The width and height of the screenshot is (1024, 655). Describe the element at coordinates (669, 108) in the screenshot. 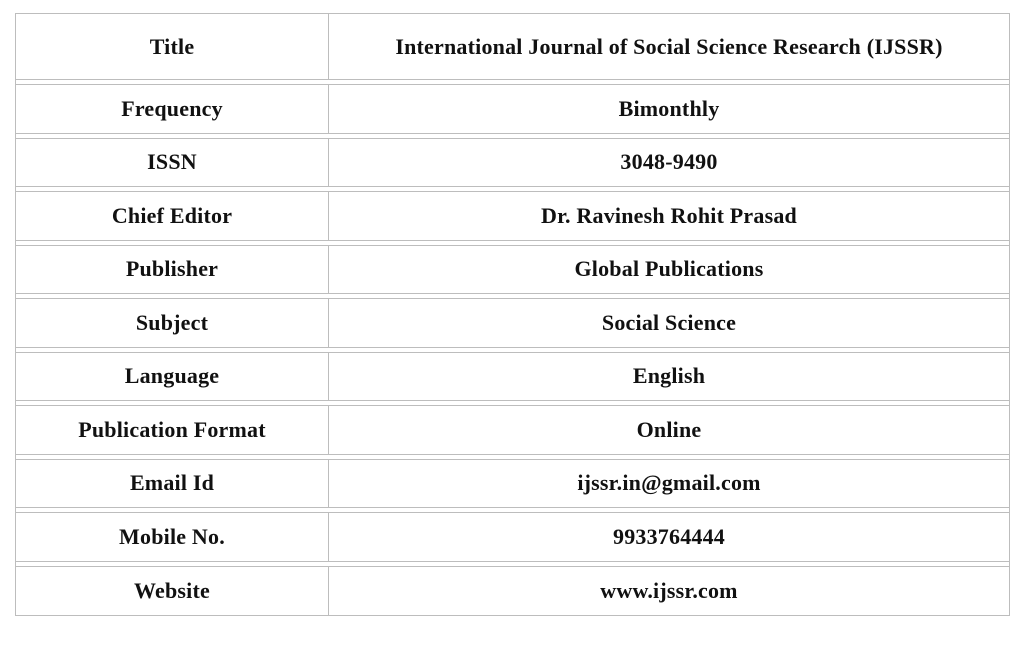

I see `row-value: Bimonthly` at that location.